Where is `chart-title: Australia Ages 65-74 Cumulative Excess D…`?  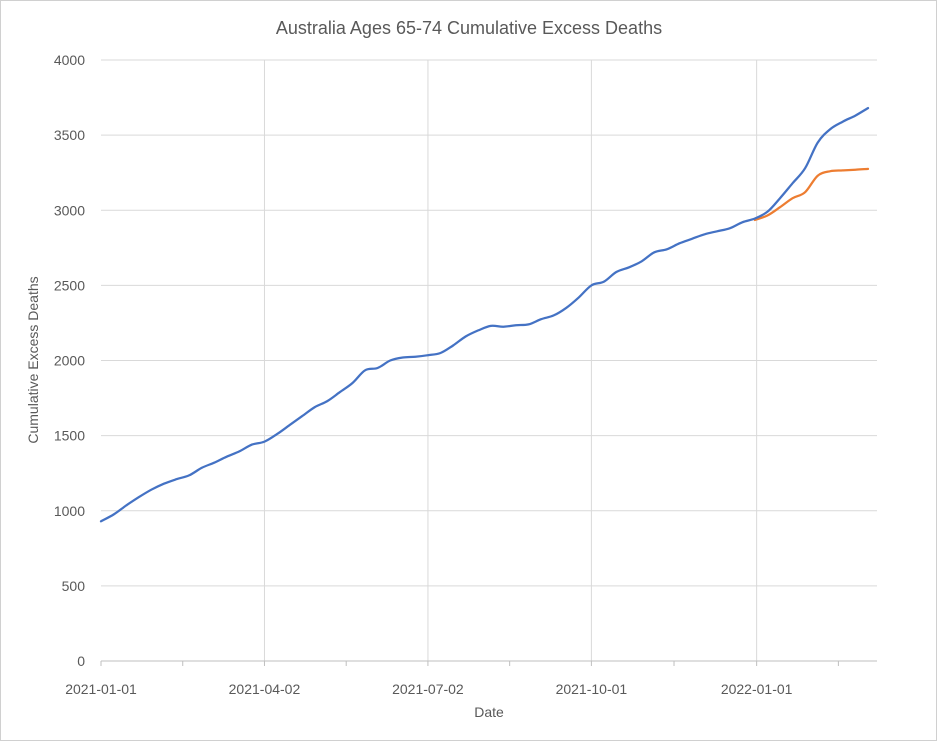
chart-title: Australia Ages 65-74 Cumulative Excess D… is located at coordinates (469, 28).